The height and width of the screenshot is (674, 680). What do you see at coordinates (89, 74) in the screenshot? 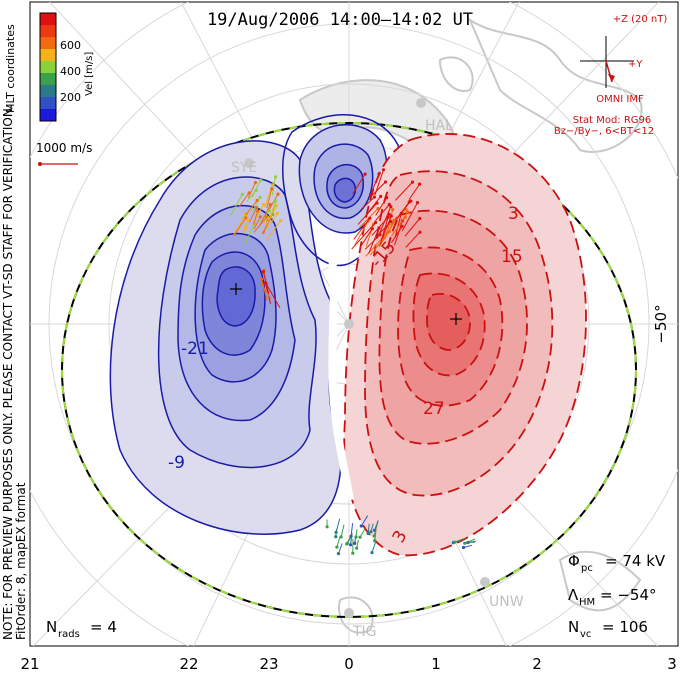
I see `colorbar-title: Vel [m/s]` at bounding box center [89, 74].